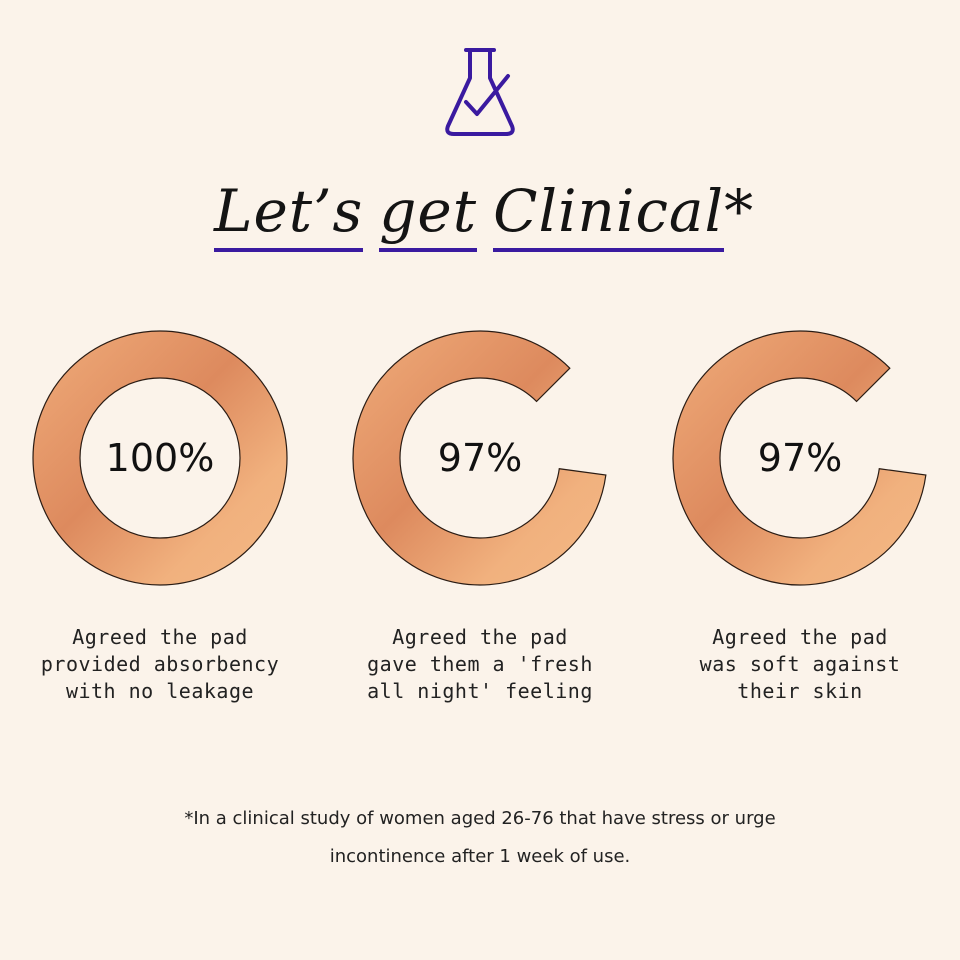 This screenshot has width=960, height=960. I want to click on donut-chart-absorbency, so click(160, 458).